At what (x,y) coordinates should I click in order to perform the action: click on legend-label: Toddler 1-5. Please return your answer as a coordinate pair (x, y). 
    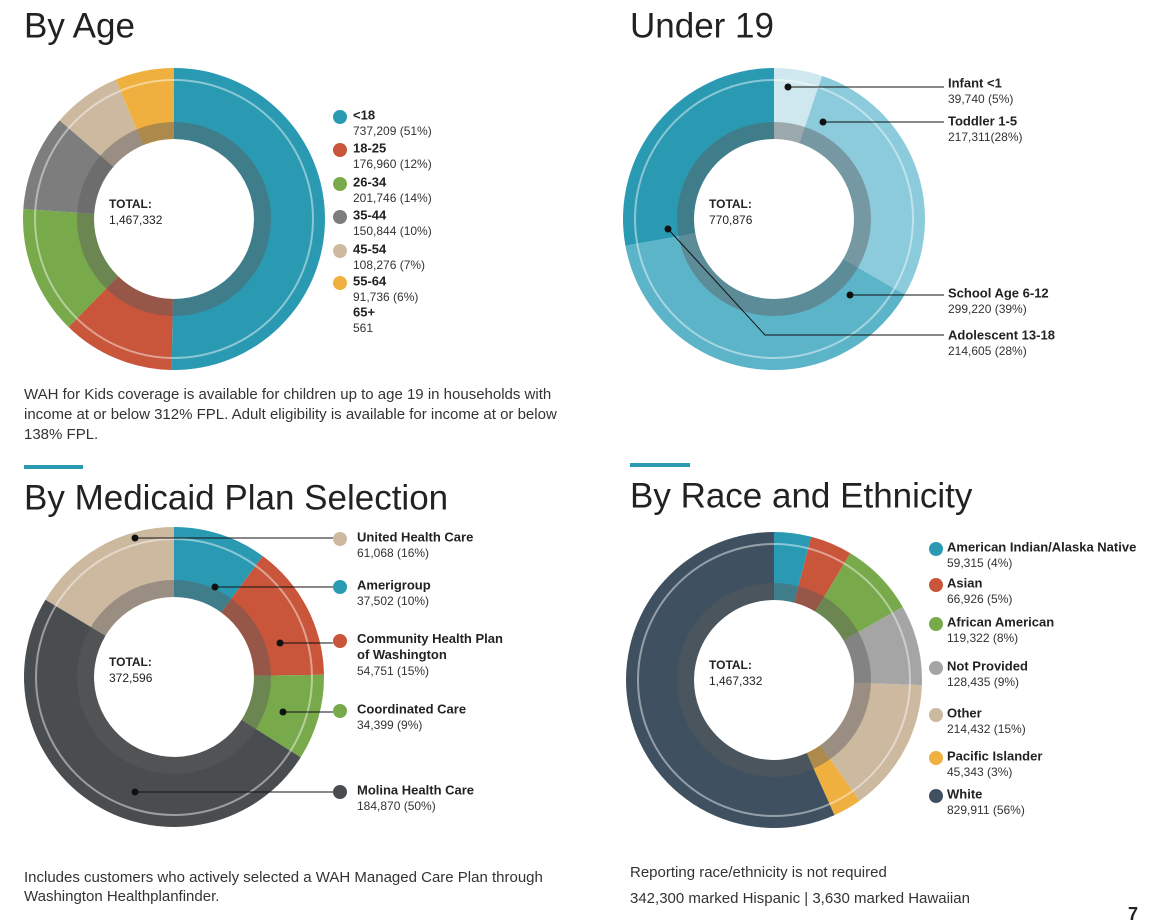
    Looking at the image, I should click on (982, 120).